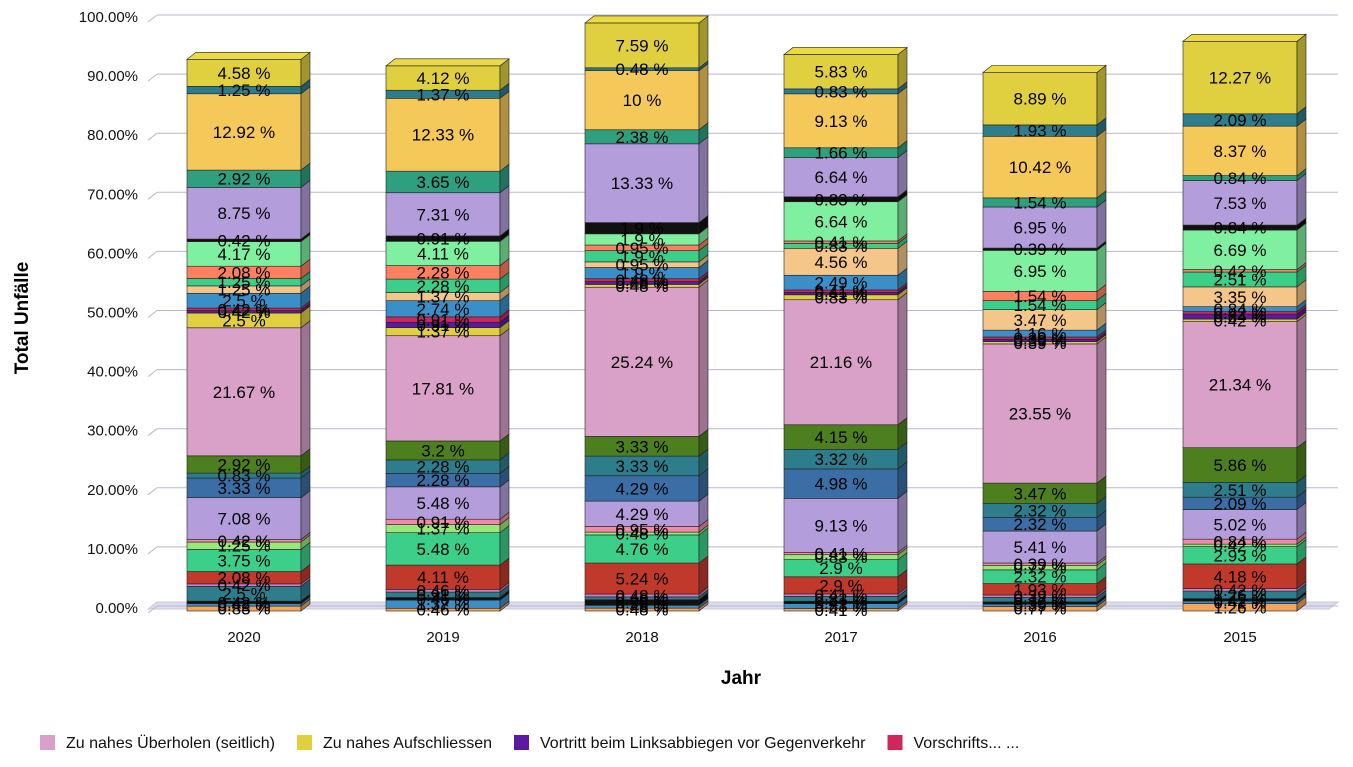 The image size is (1353, 767). Describe the element at coordinates (442, 637) in the screenshot. I see `x-tick-label: 2019` at that location.